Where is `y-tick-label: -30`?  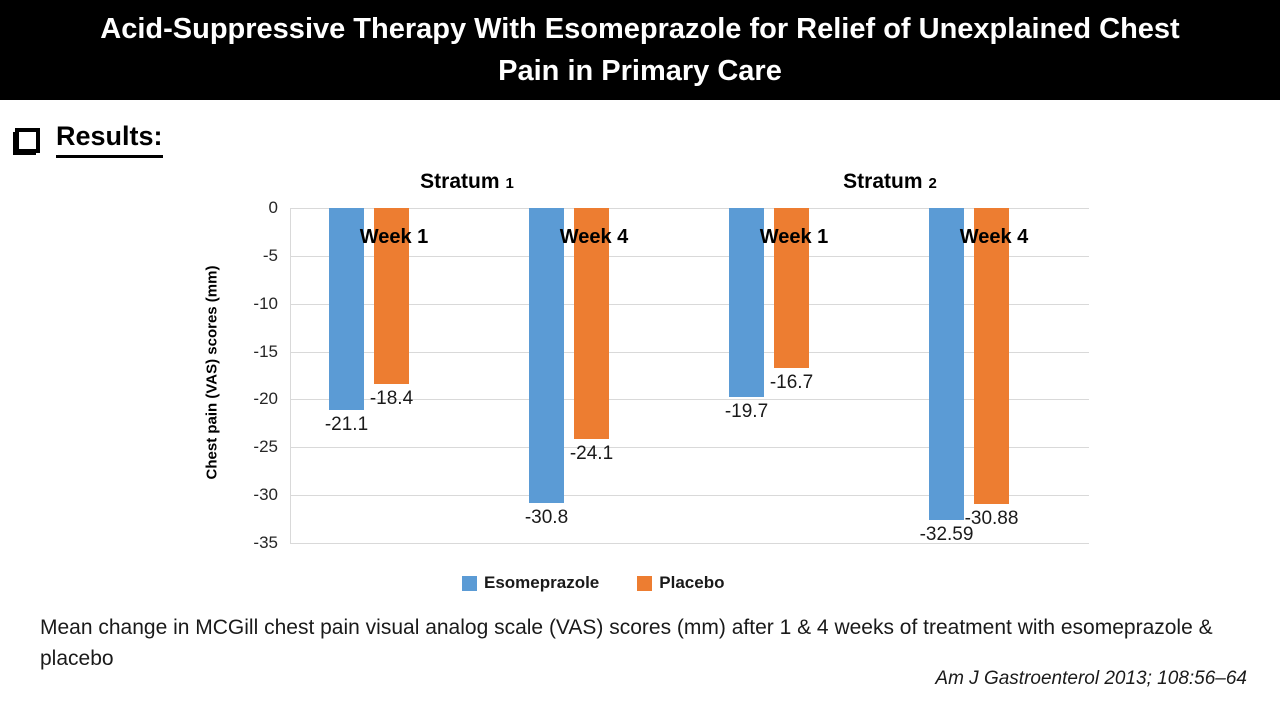 y-tick-label: -30 is located at coordinates (265, 495).